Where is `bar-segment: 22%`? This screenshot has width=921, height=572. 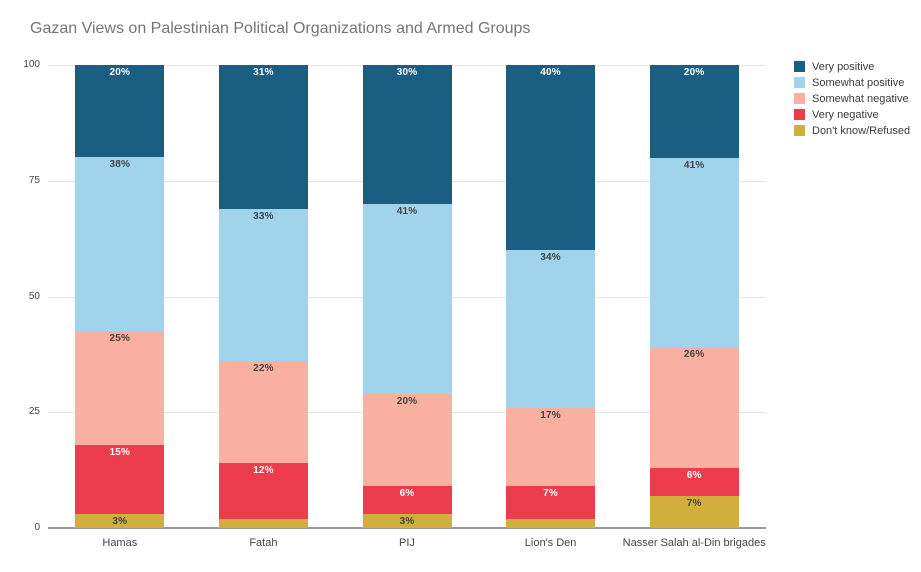 bar-segment: 22% is located at coordinates (263, 412).